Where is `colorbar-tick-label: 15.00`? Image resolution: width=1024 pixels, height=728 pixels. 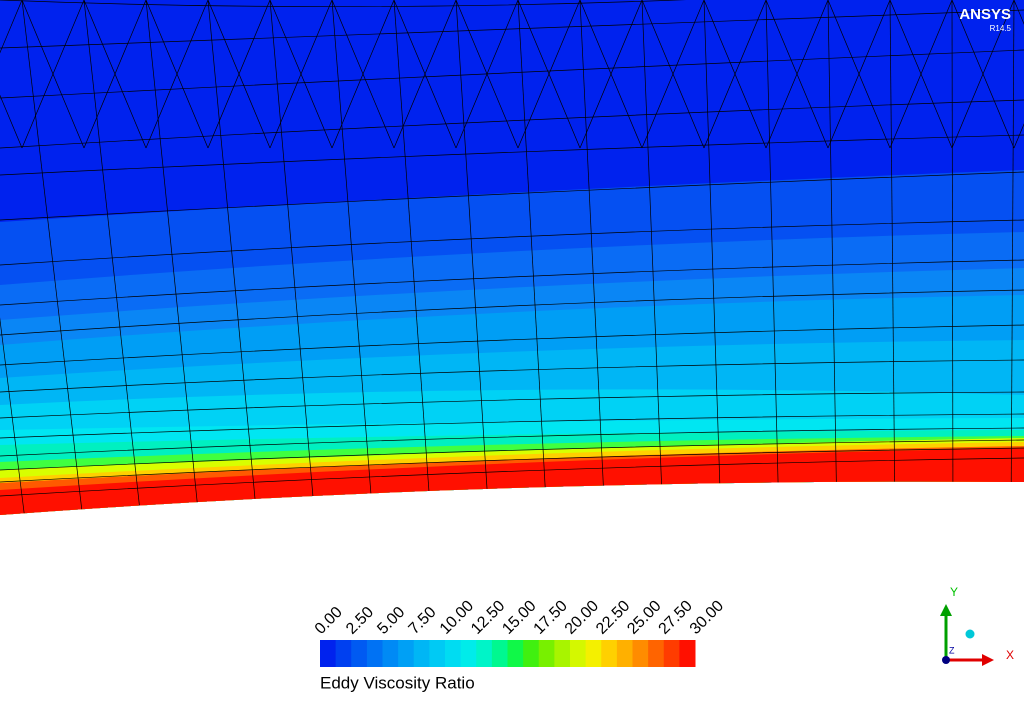 colorbar-tick-label: 15.00 is located at coordinates (519, 617).